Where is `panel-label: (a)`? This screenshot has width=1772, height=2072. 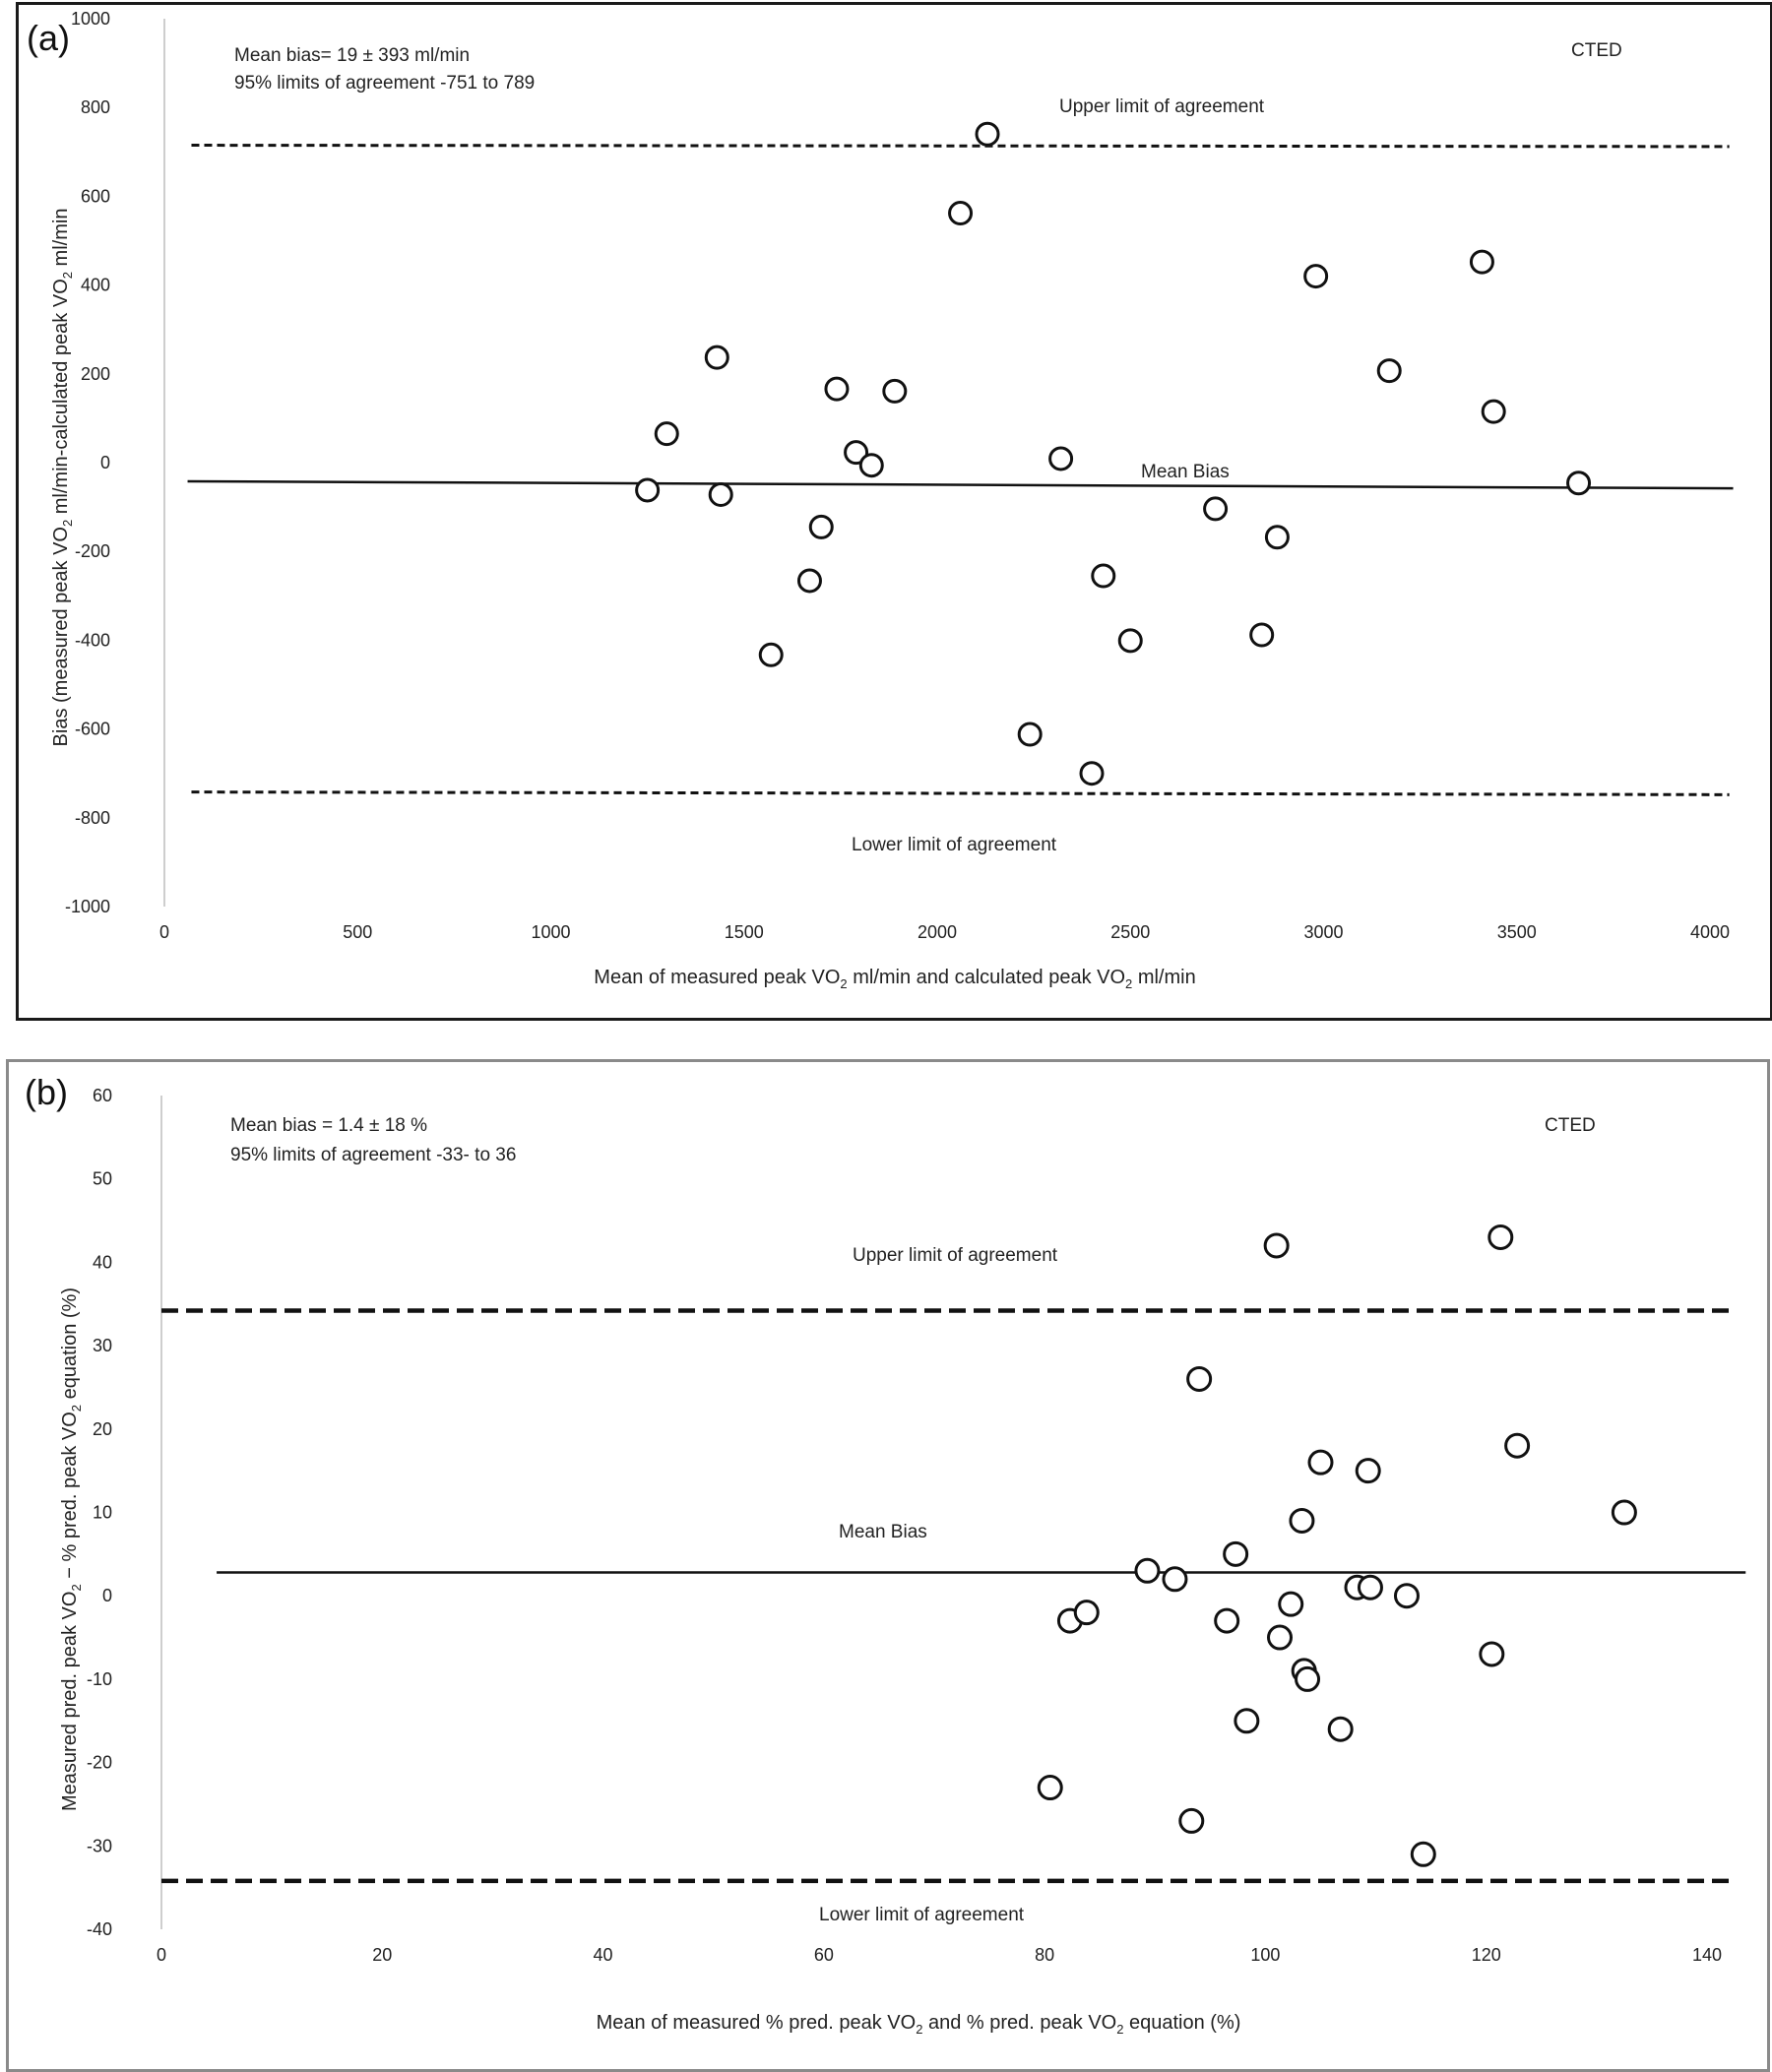
panel-label: (a) is located at coordinates (48, 38).